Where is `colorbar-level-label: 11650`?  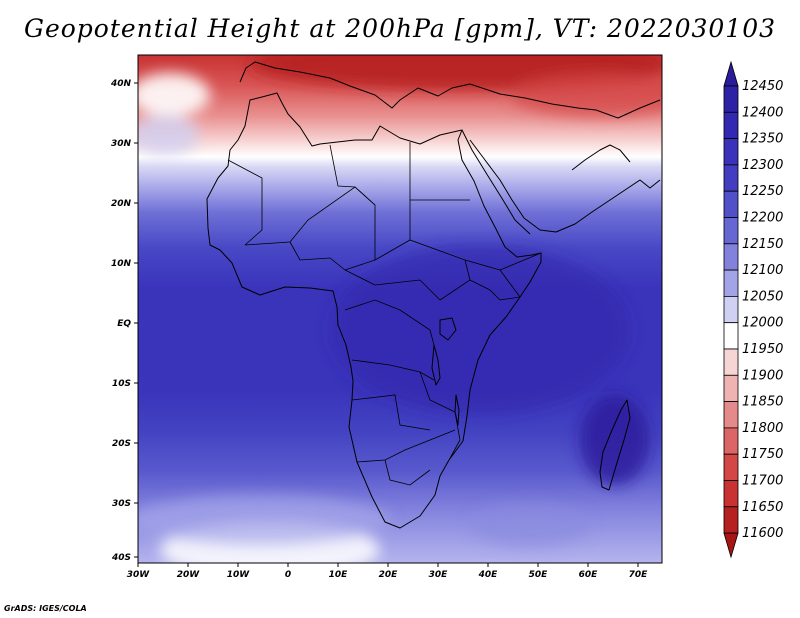
colorbar-level-label: 11650 is located at coordinates (762, 507).